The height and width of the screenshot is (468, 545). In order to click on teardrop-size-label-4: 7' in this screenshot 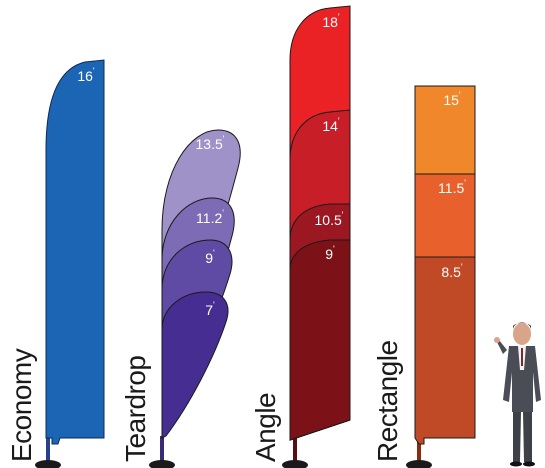, I will do `click(210, 309)`.